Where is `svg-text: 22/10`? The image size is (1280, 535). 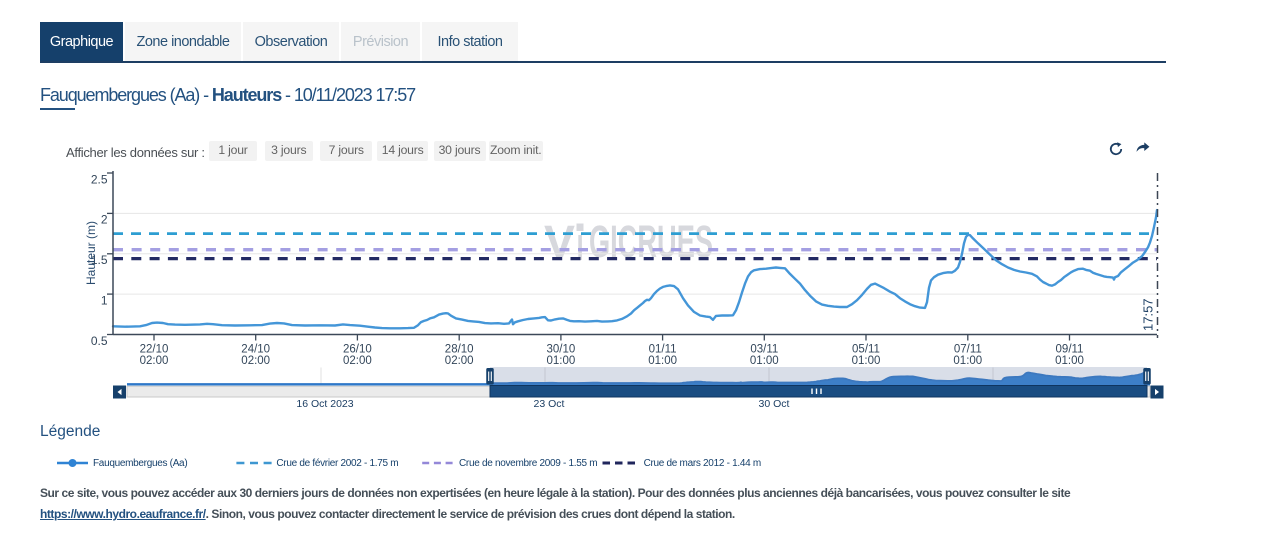
svg-text: 22/10 is located at coordinates (154, 350).